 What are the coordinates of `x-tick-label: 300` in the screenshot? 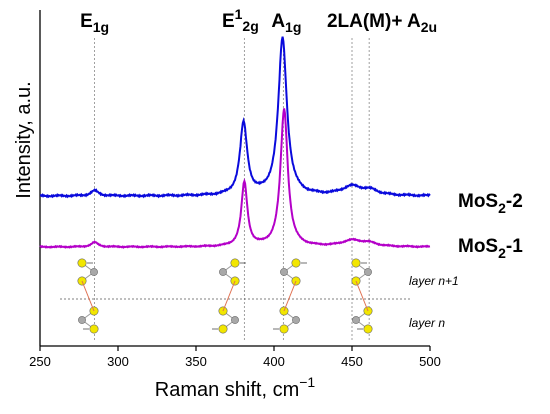 It's located at (118, 361).